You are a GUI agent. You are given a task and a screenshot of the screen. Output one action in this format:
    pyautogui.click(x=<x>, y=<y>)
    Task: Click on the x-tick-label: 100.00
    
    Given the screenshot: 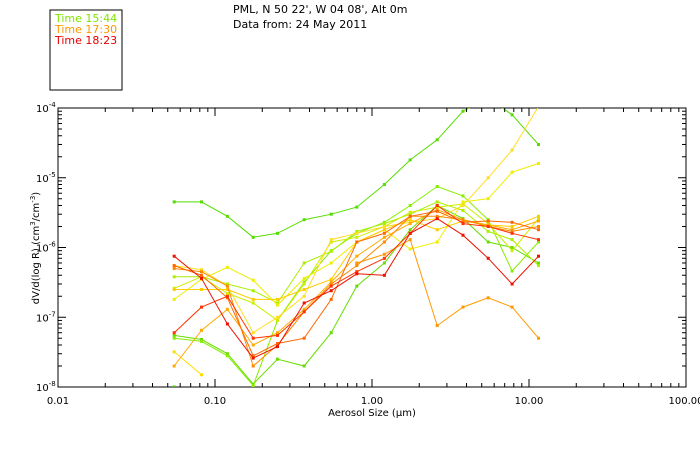 What is the action you would take?
    pyautogui.click(x=684, y=401)
    